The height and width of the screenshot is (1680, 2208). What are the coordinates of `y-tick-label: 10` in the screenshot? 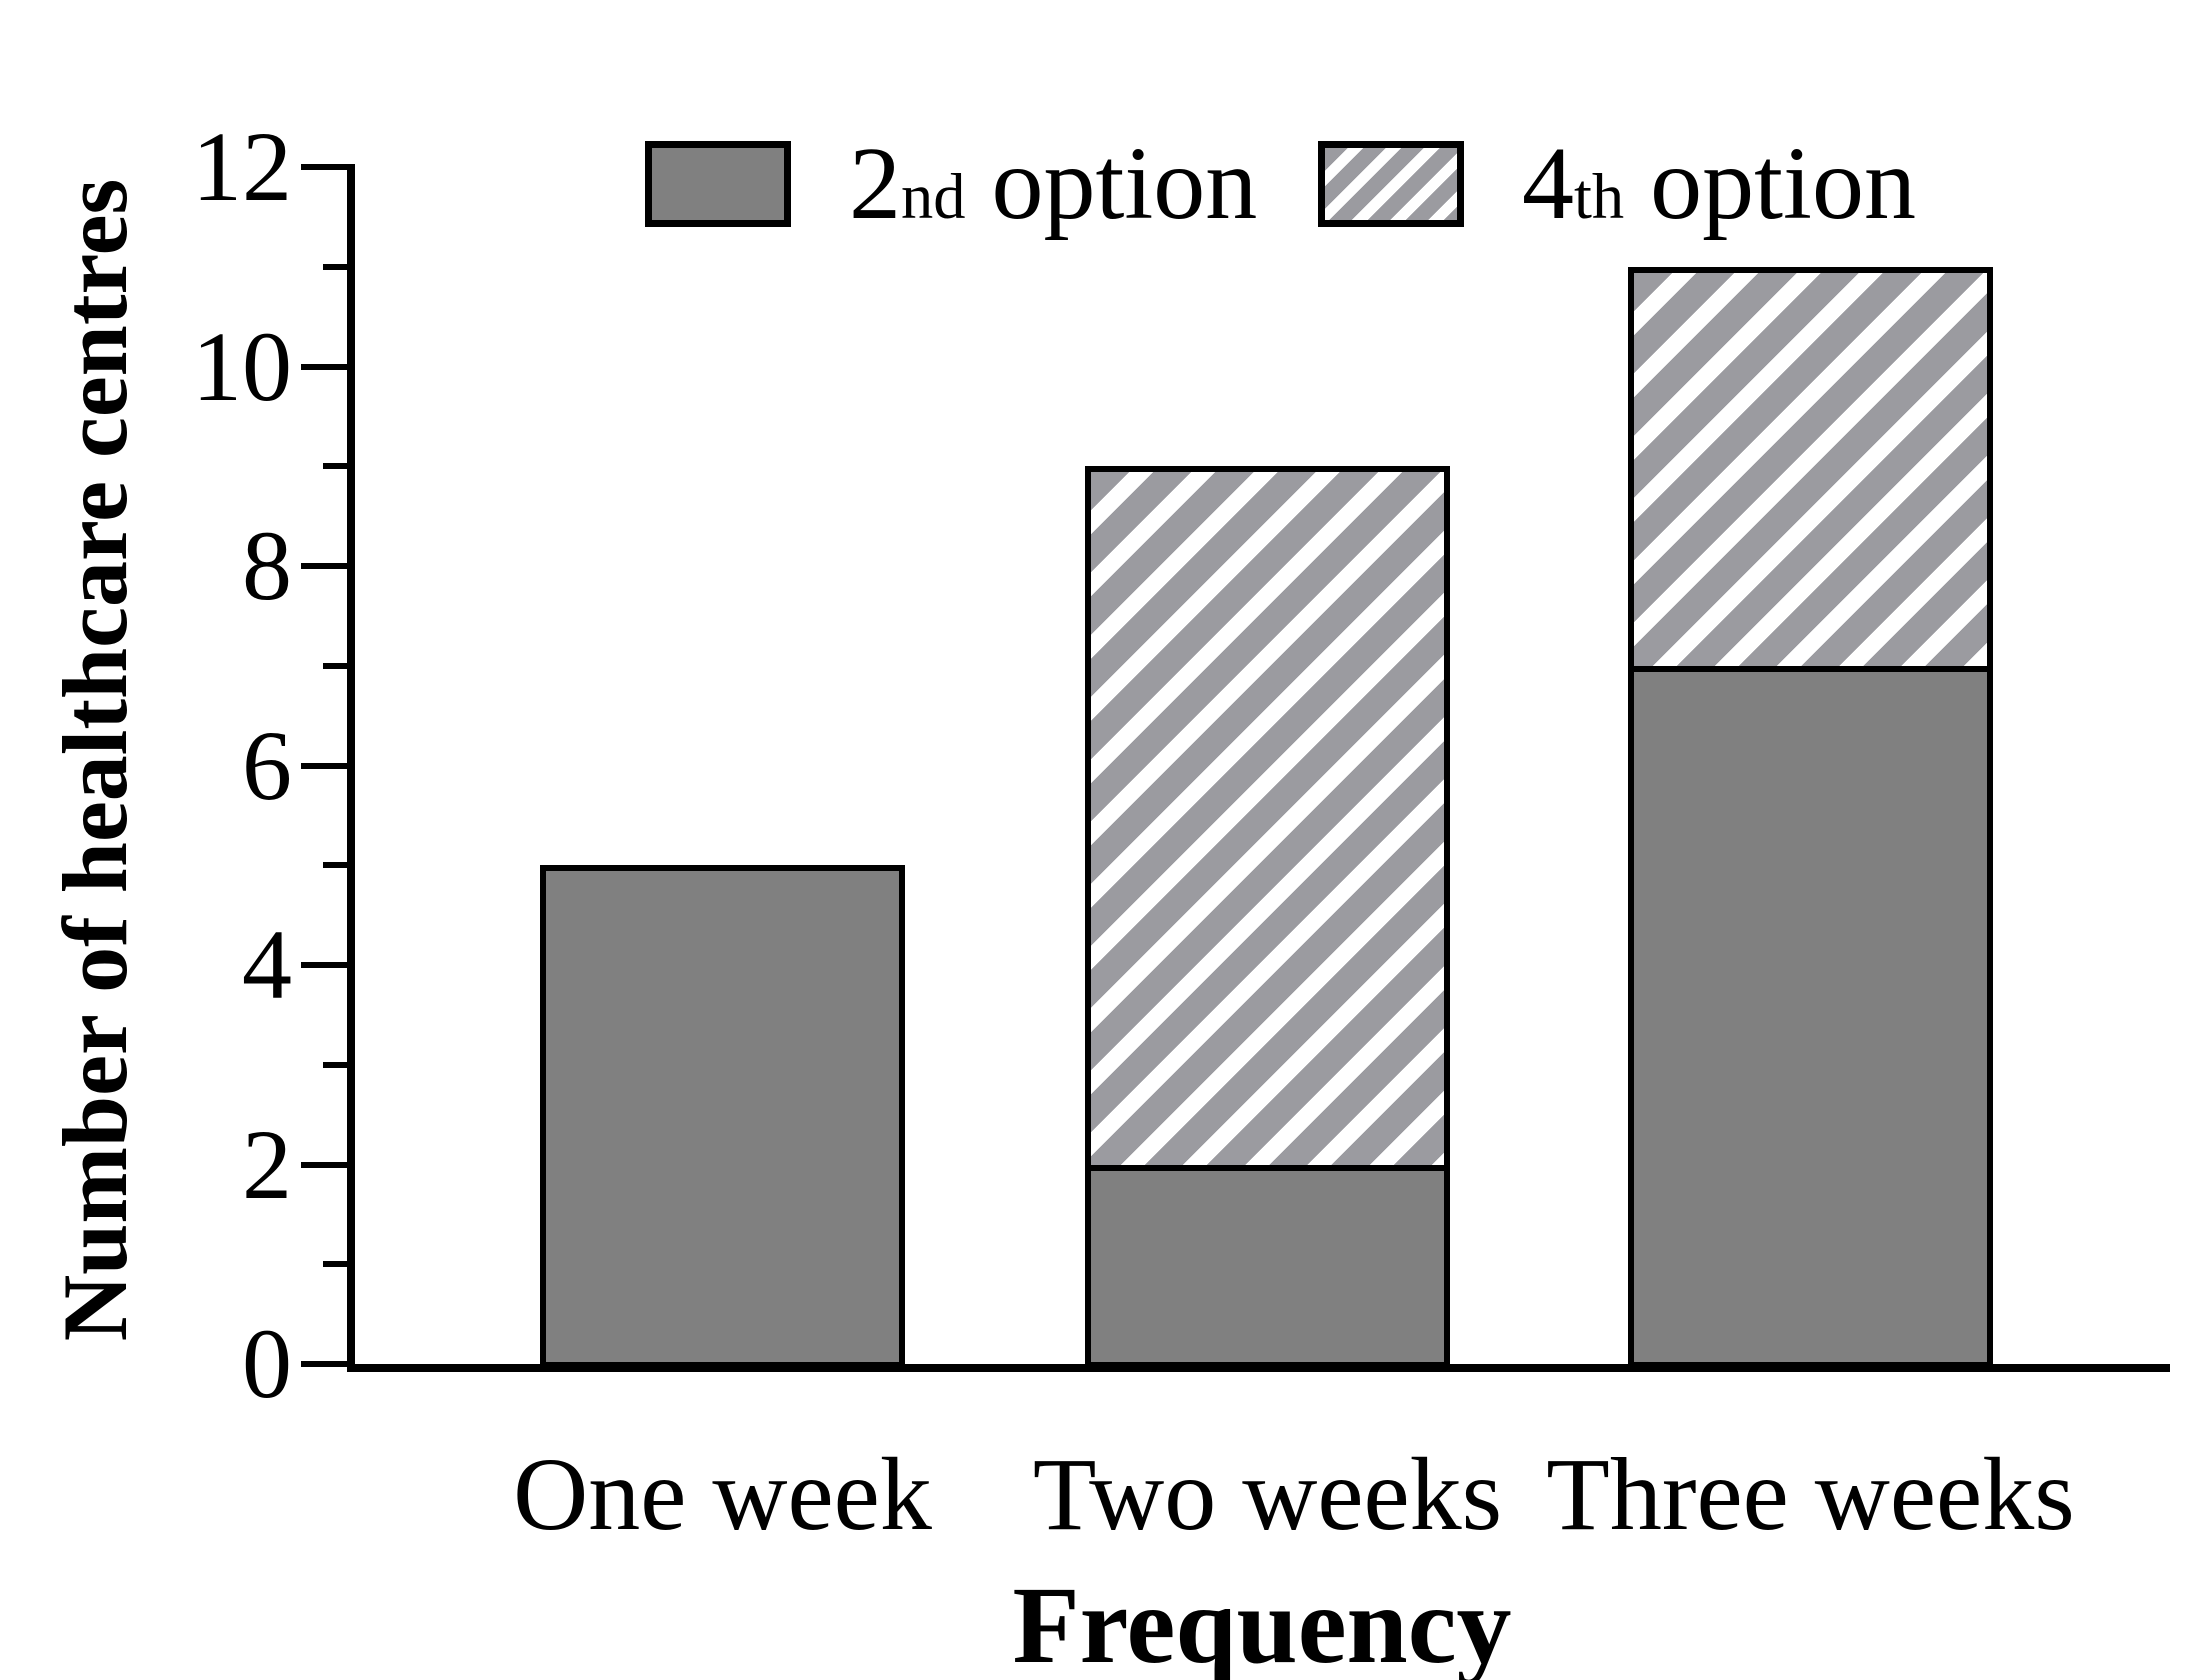 It's located at (242, 366).